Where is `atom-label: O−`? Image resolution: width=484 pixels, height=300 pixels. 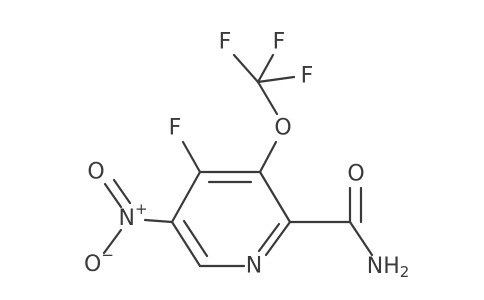 atom-label: O− is located at coordinates (99, 261).